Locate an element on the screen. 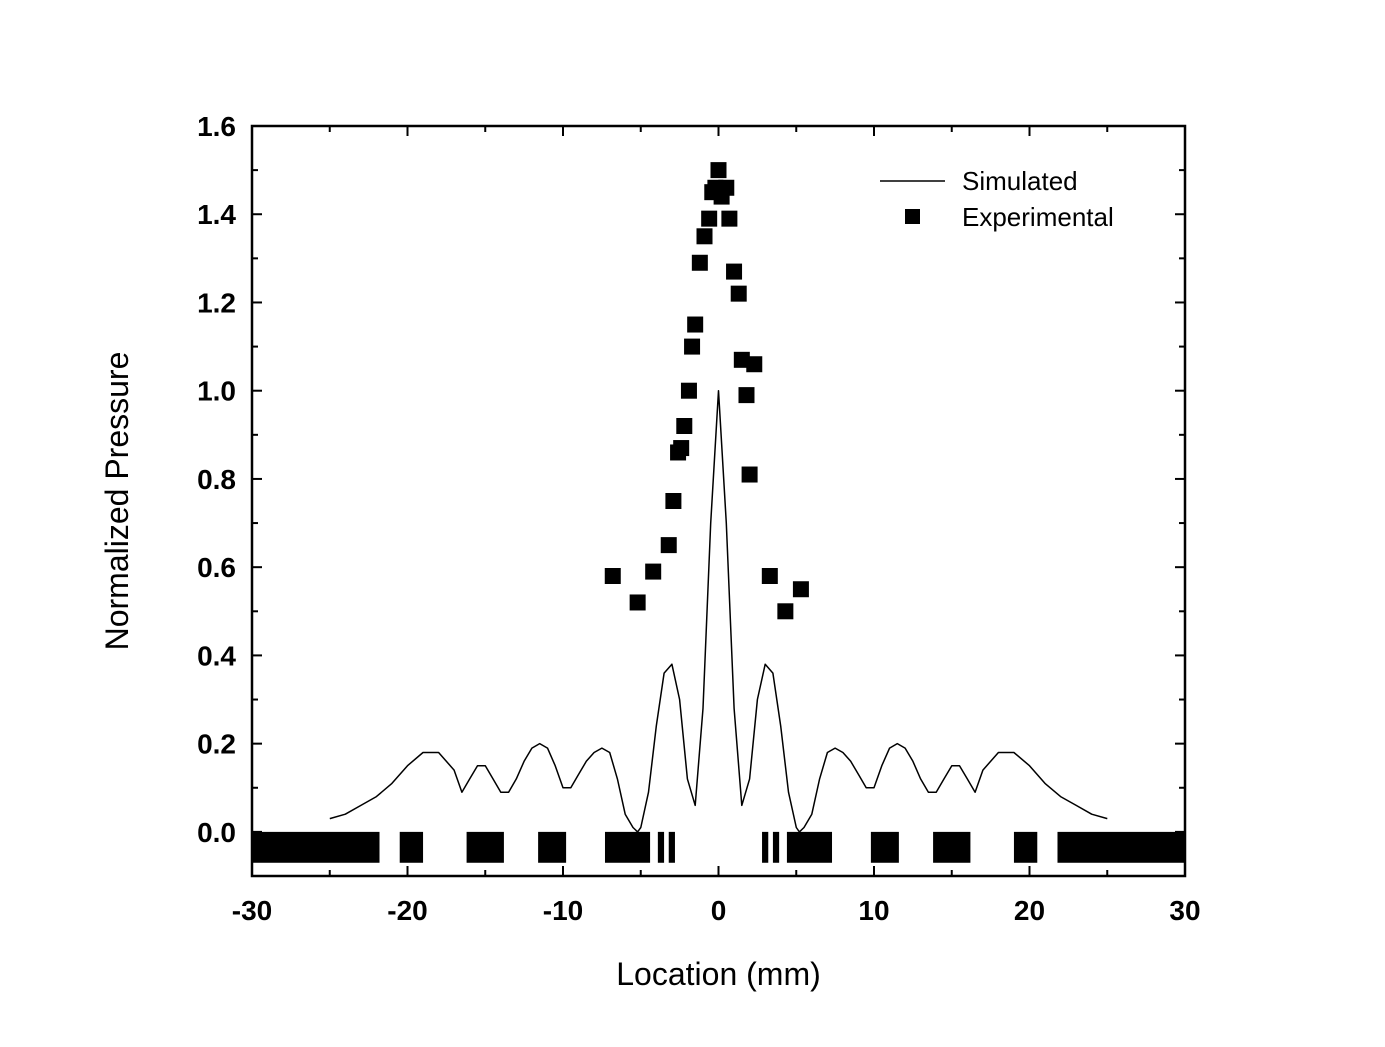 This screenshot has width=1385, height=1047. x-tick-label: 30 is located at coordinates (1184, 910).